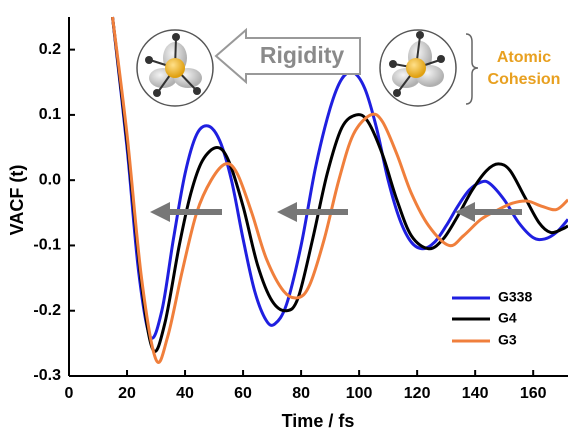 The width and height of the screenshot is (568, 437). What do you see at coordinates (507, 340) in the screenshot?
I see `legend-label: G3` at bounding box center [507, 340].